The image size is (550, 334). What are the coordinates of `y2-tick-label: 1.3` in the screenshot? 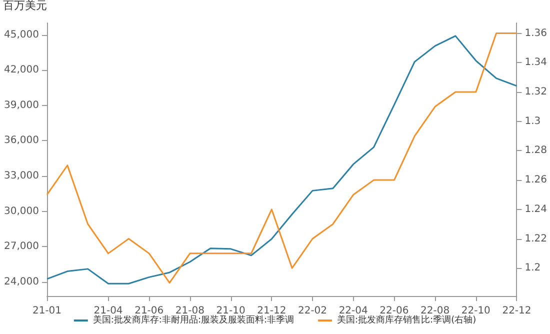 It's located at (532, 121).